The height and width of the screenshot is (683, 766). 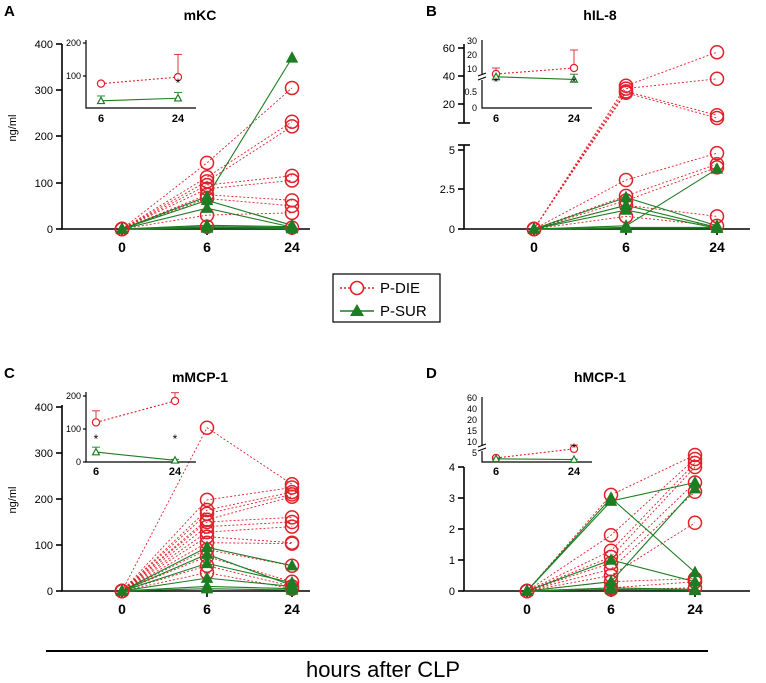 What do you see at coordinates (140, 74) in the screenshot?
I see `inset-axes` at bounding box center [140, 74].